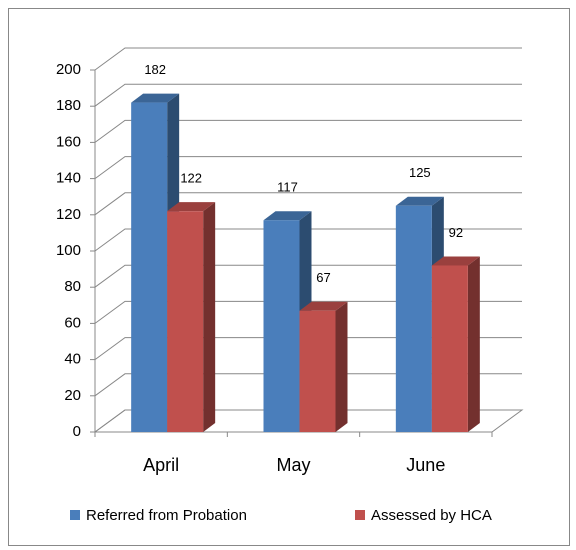  What do you see at coordinates (420, 172) in the screenshot?
I see `value-label: 125` at bounding box center [420, 172].